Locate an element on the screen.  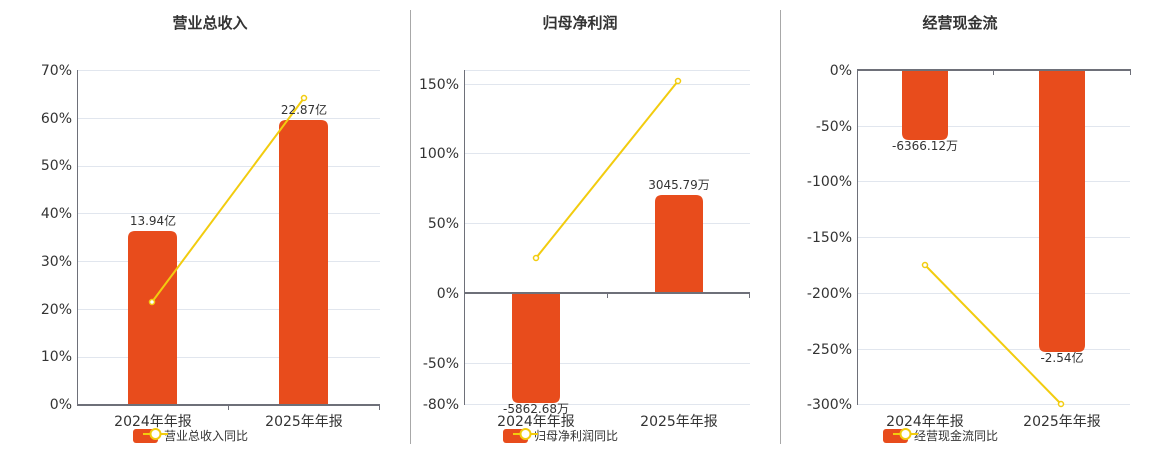
bar-data-label: -5862.68万 is located at coordinates (536, 409).